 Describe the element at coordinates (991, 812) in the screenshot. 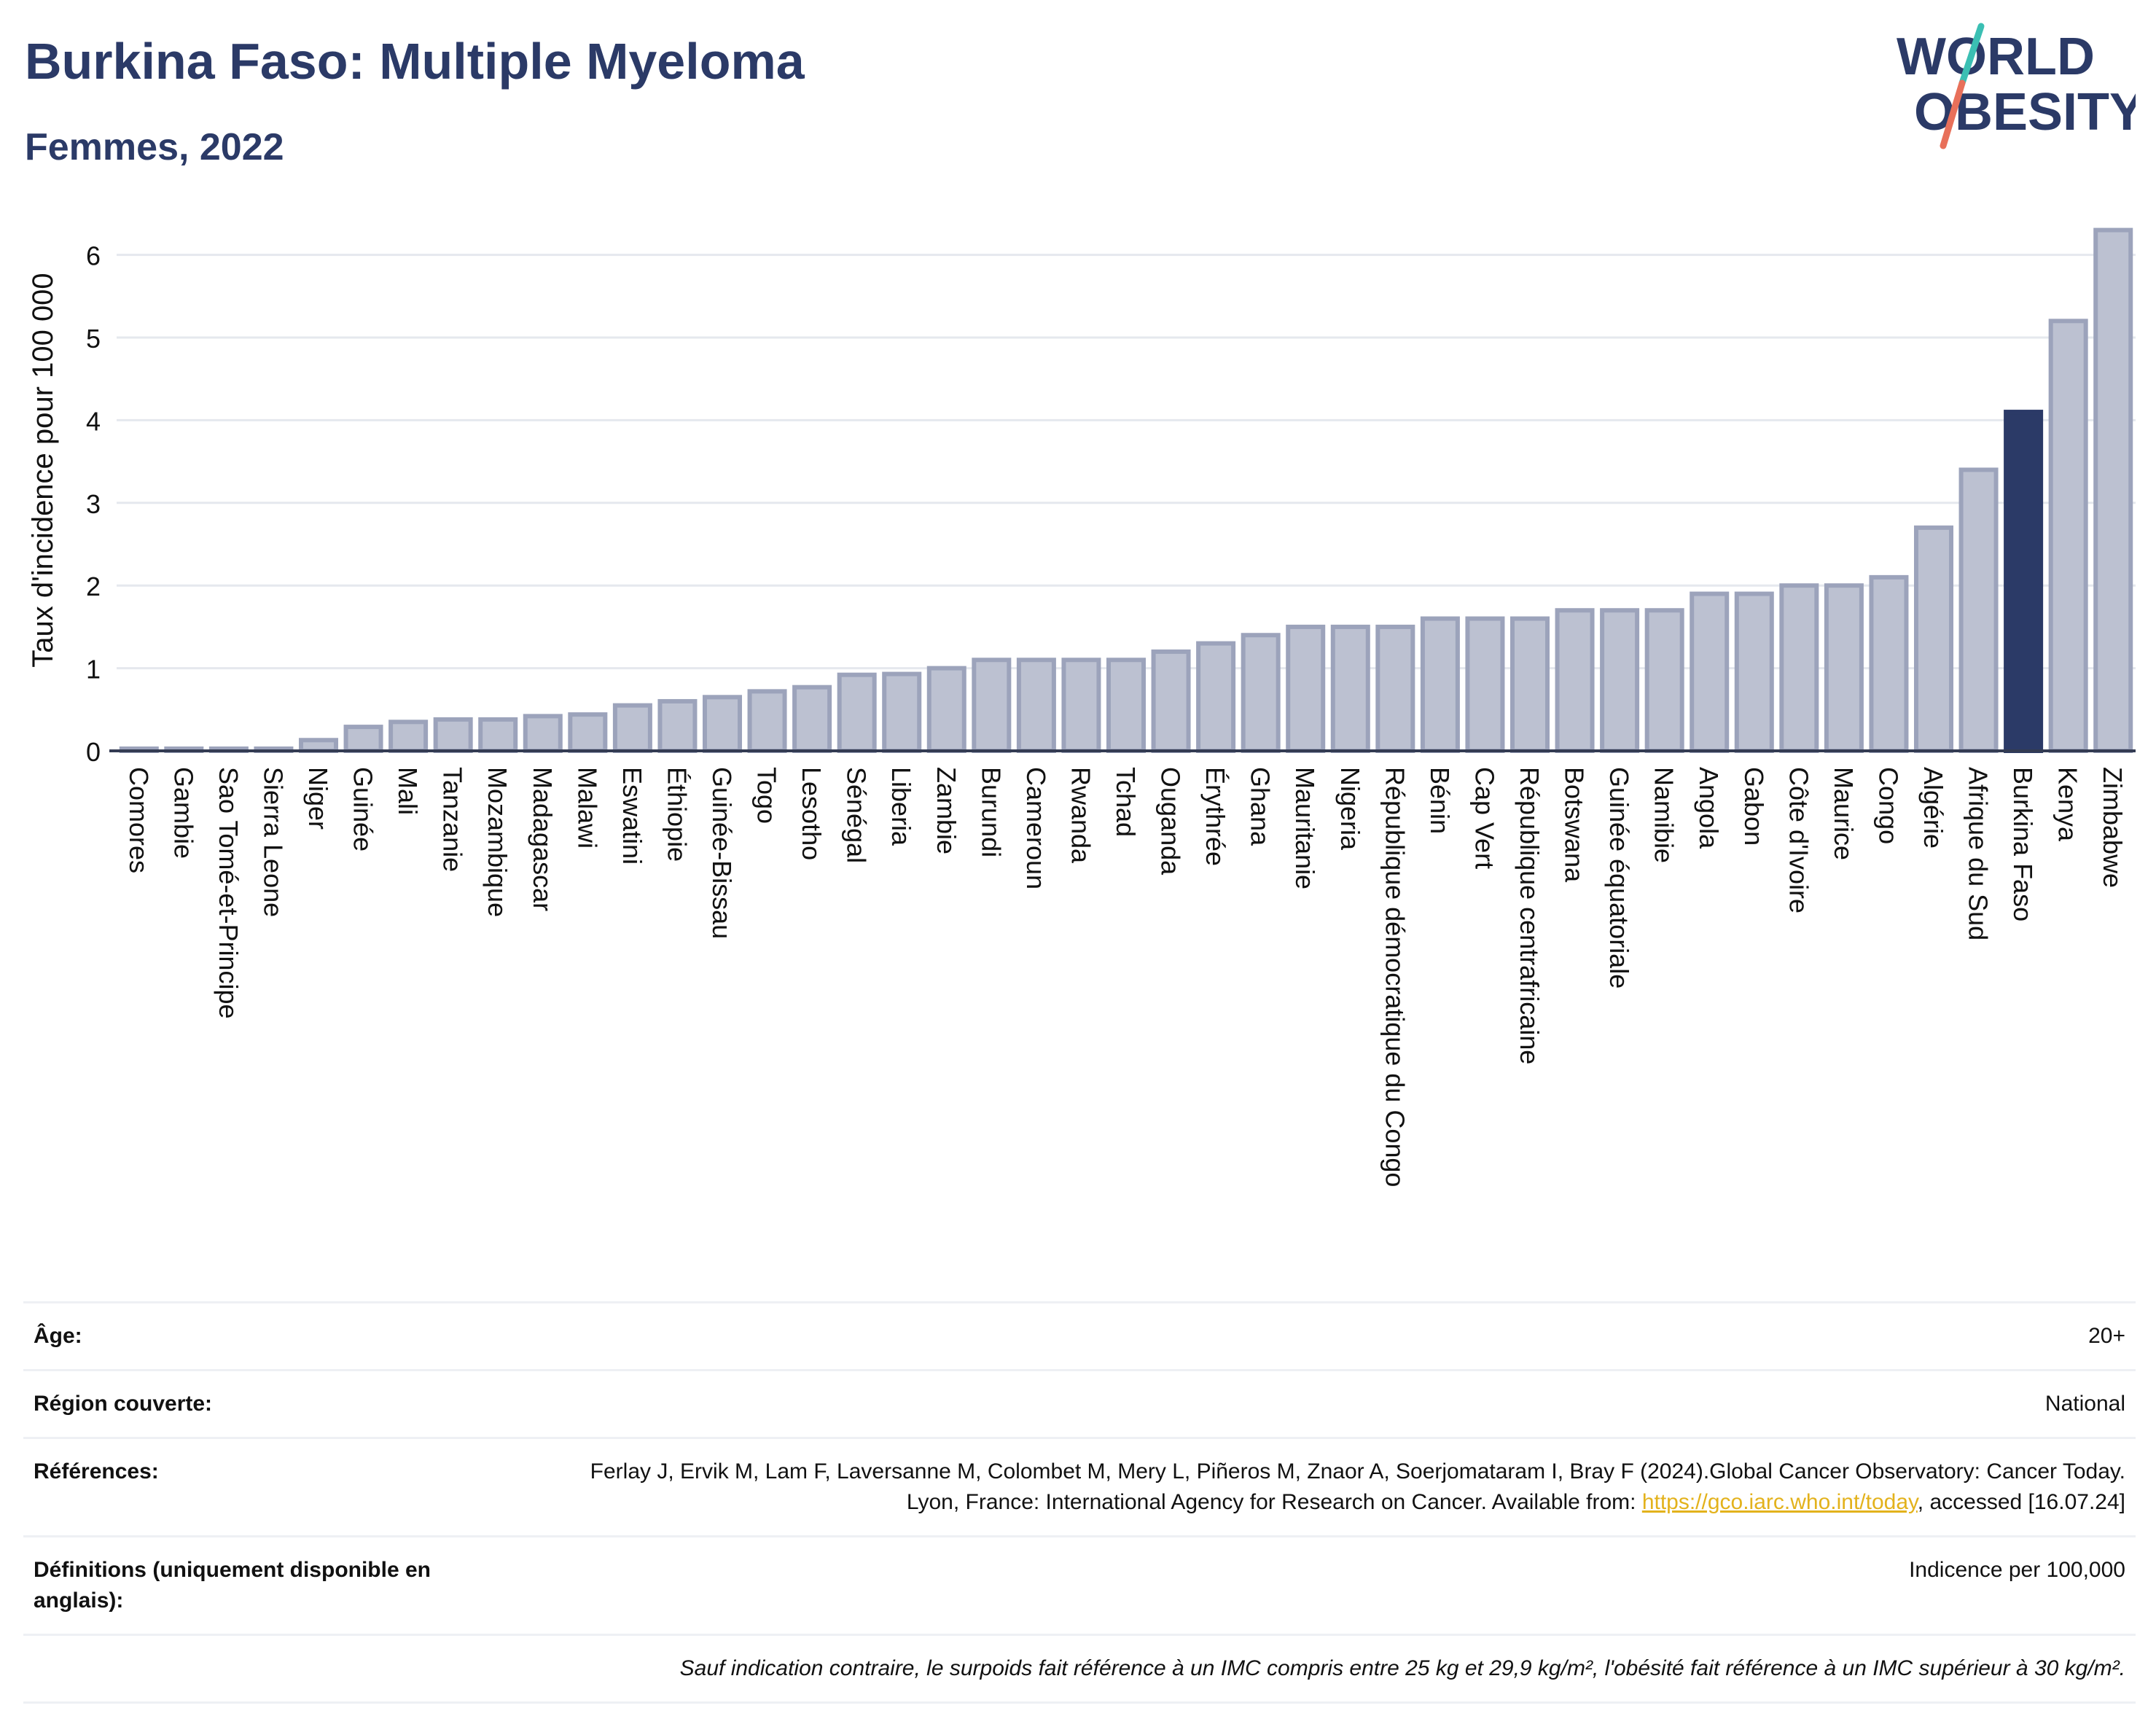

I see `x-tick-label: Burundi` at that location.